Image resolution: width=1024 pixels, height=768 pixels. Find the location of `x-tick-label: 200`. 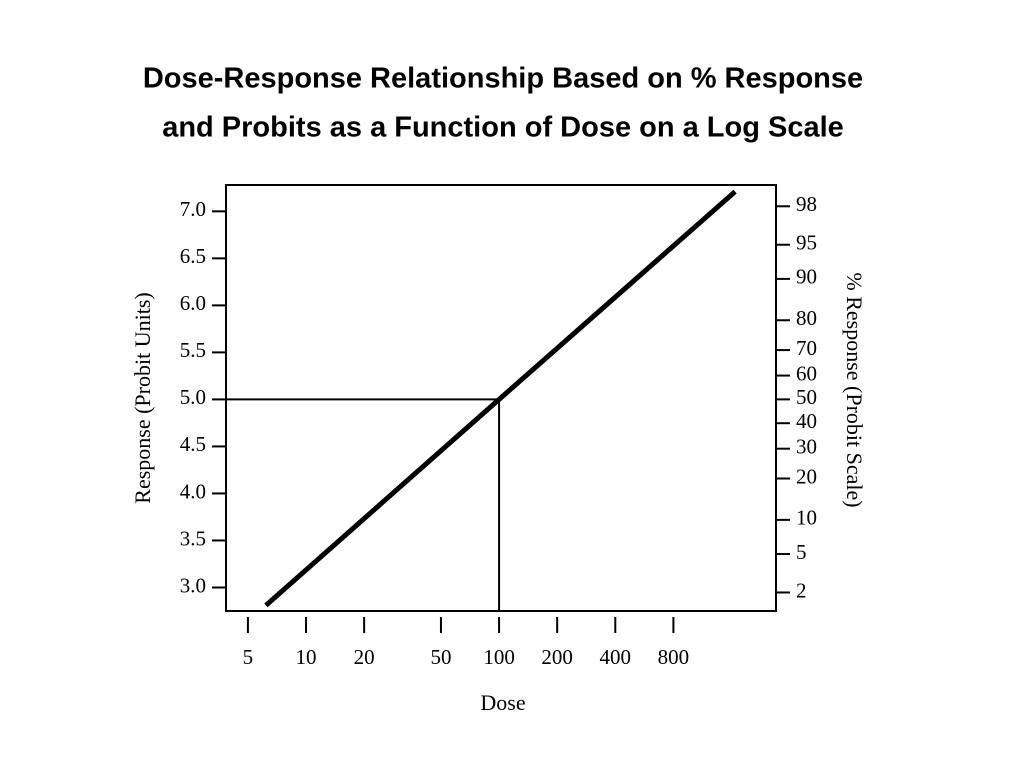

x-tick-label: 200 is located at coordinates (557, 657).